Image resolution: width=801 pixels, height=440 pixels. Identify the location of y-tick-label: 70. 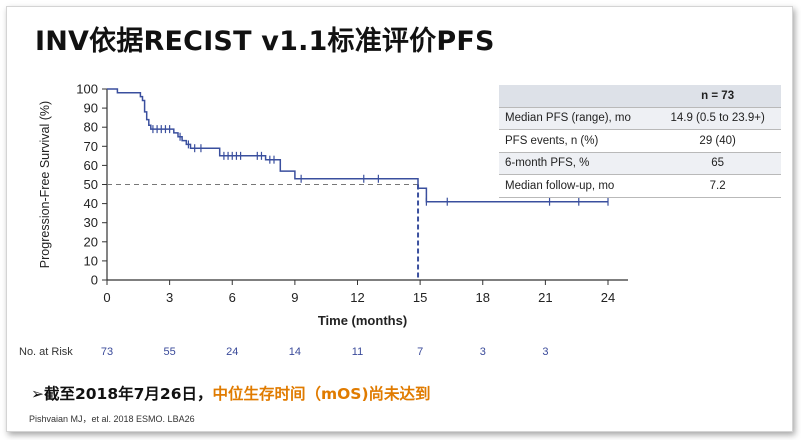
(91, 146).